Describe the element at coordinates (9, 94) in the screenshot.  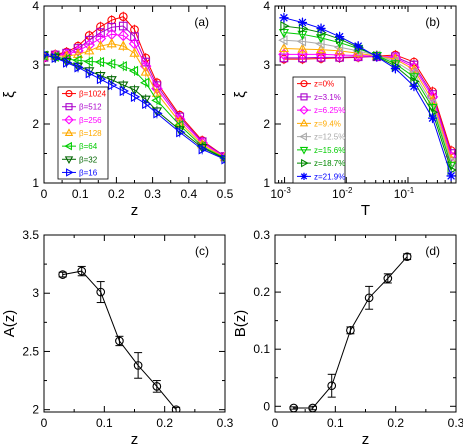
I see `y-axis-label: ξ` at that location.